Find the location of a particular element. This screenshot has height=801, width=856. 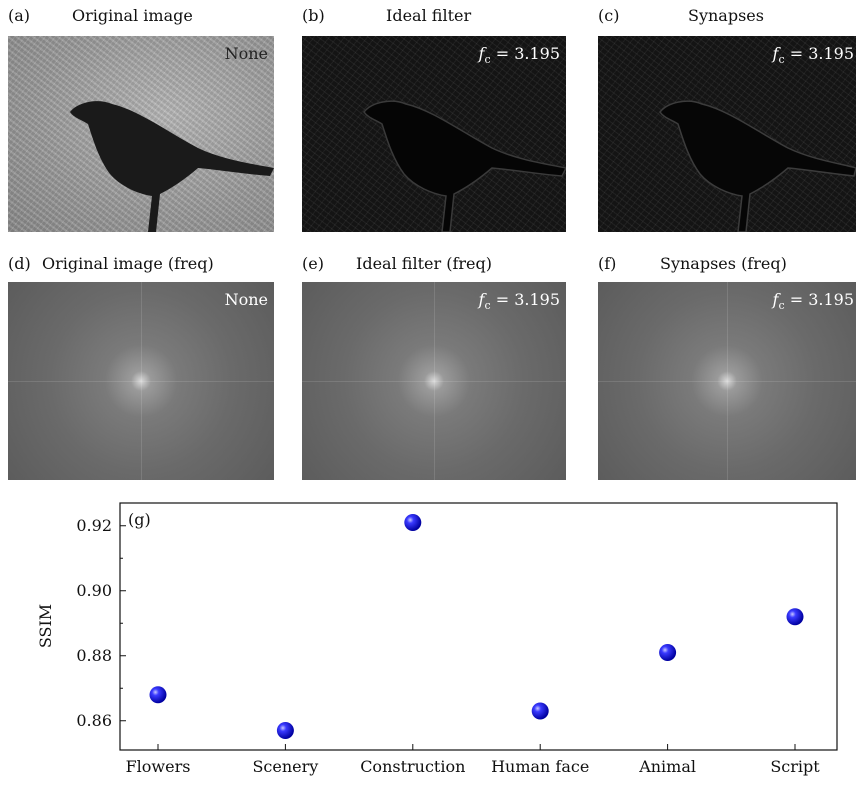

crow-ideal-filter-image: fc = 3.195 is located at coordinates (434, 134).